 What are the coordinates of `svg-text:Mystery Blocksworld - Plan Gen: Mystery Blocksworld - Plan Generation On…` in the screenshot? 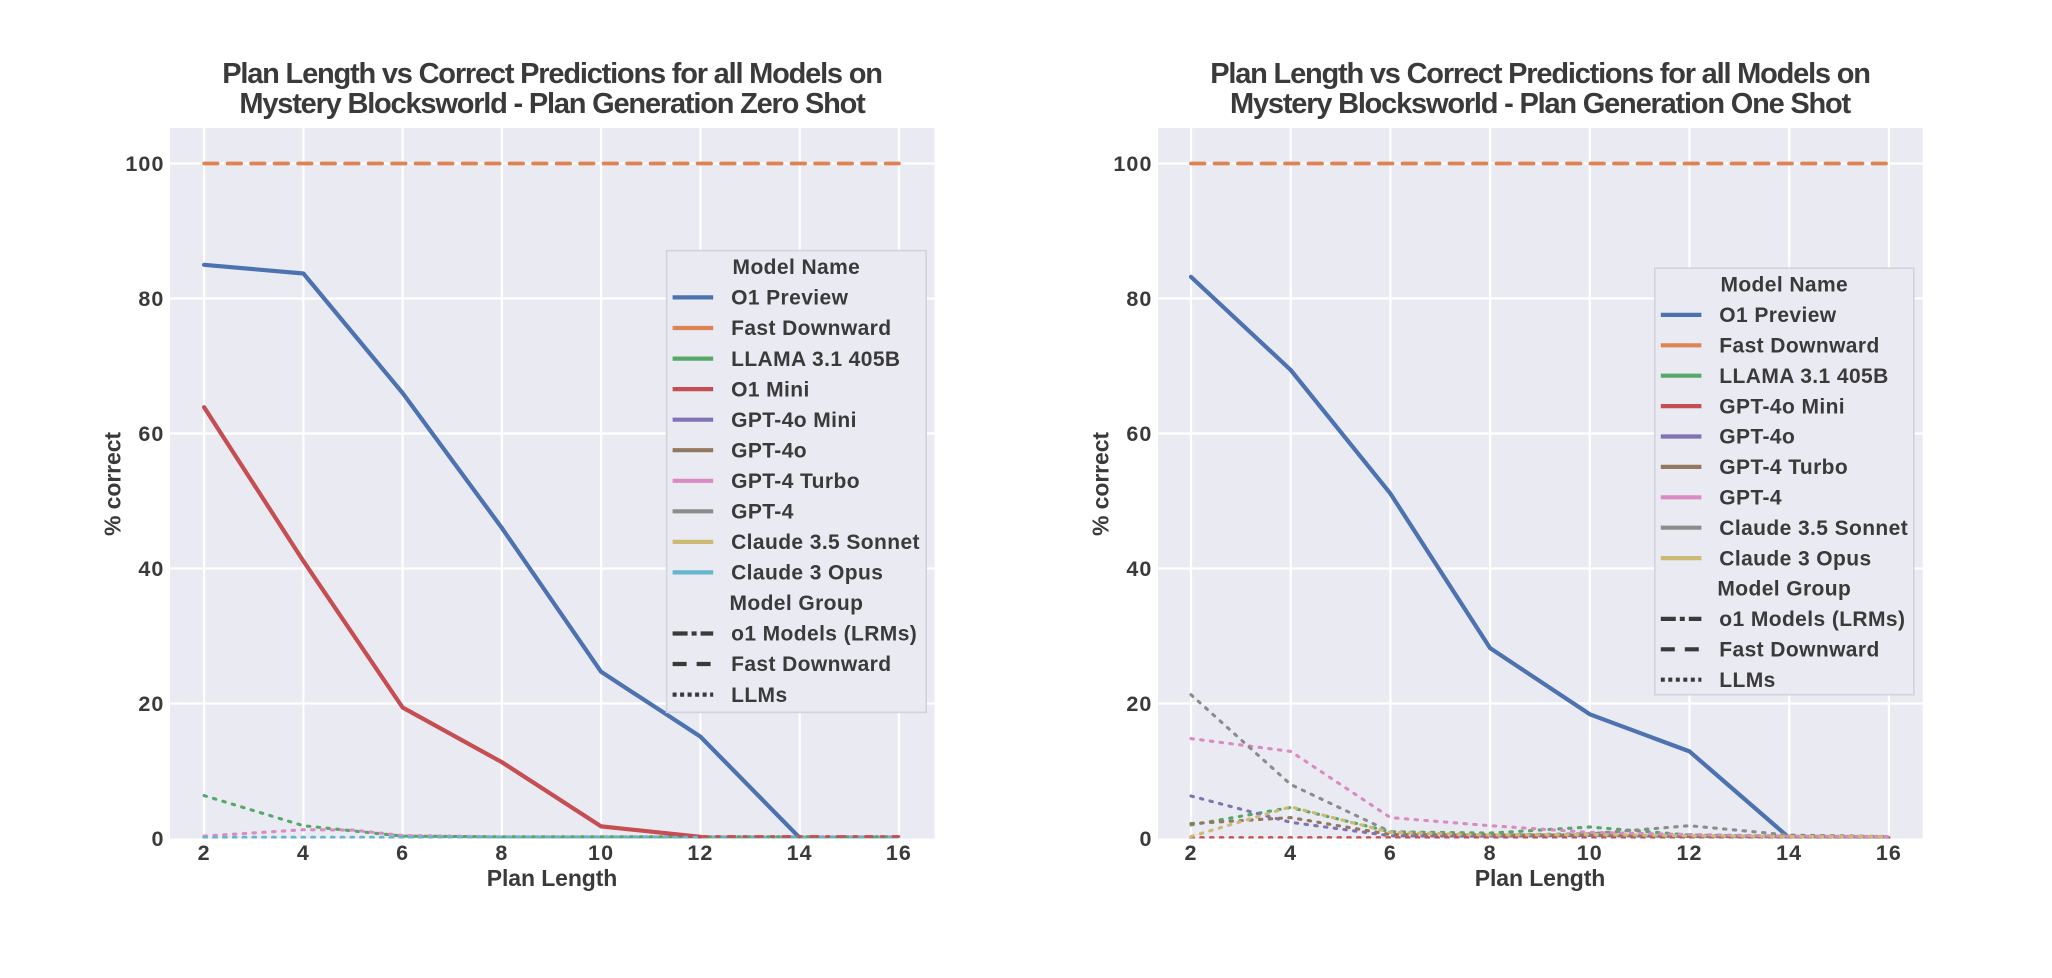 It's located at (1541, 104).